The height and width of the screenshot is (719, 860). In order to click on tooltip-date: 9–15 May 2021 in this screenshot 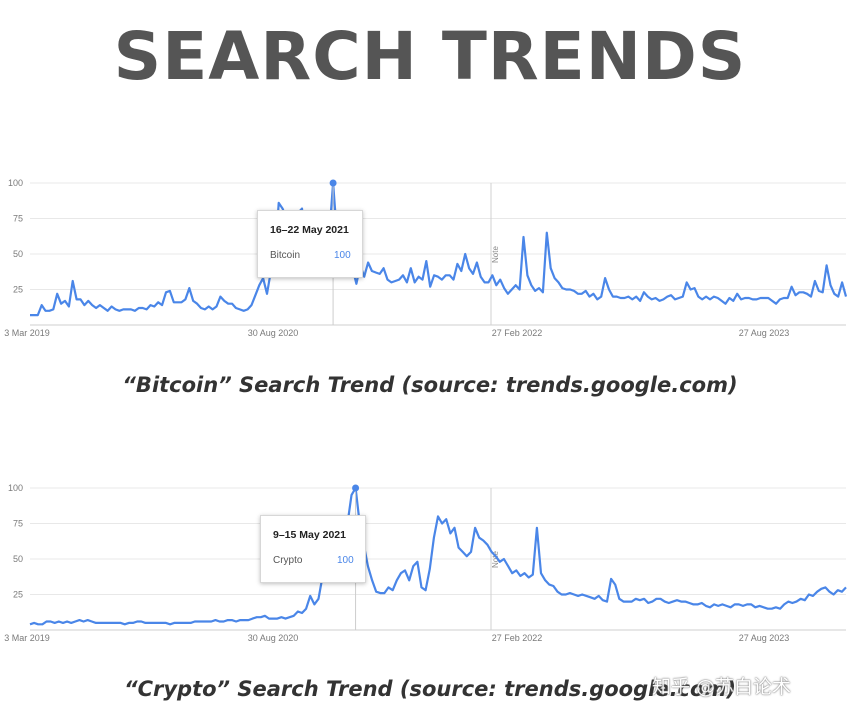, I will do `click(309, 535)`.